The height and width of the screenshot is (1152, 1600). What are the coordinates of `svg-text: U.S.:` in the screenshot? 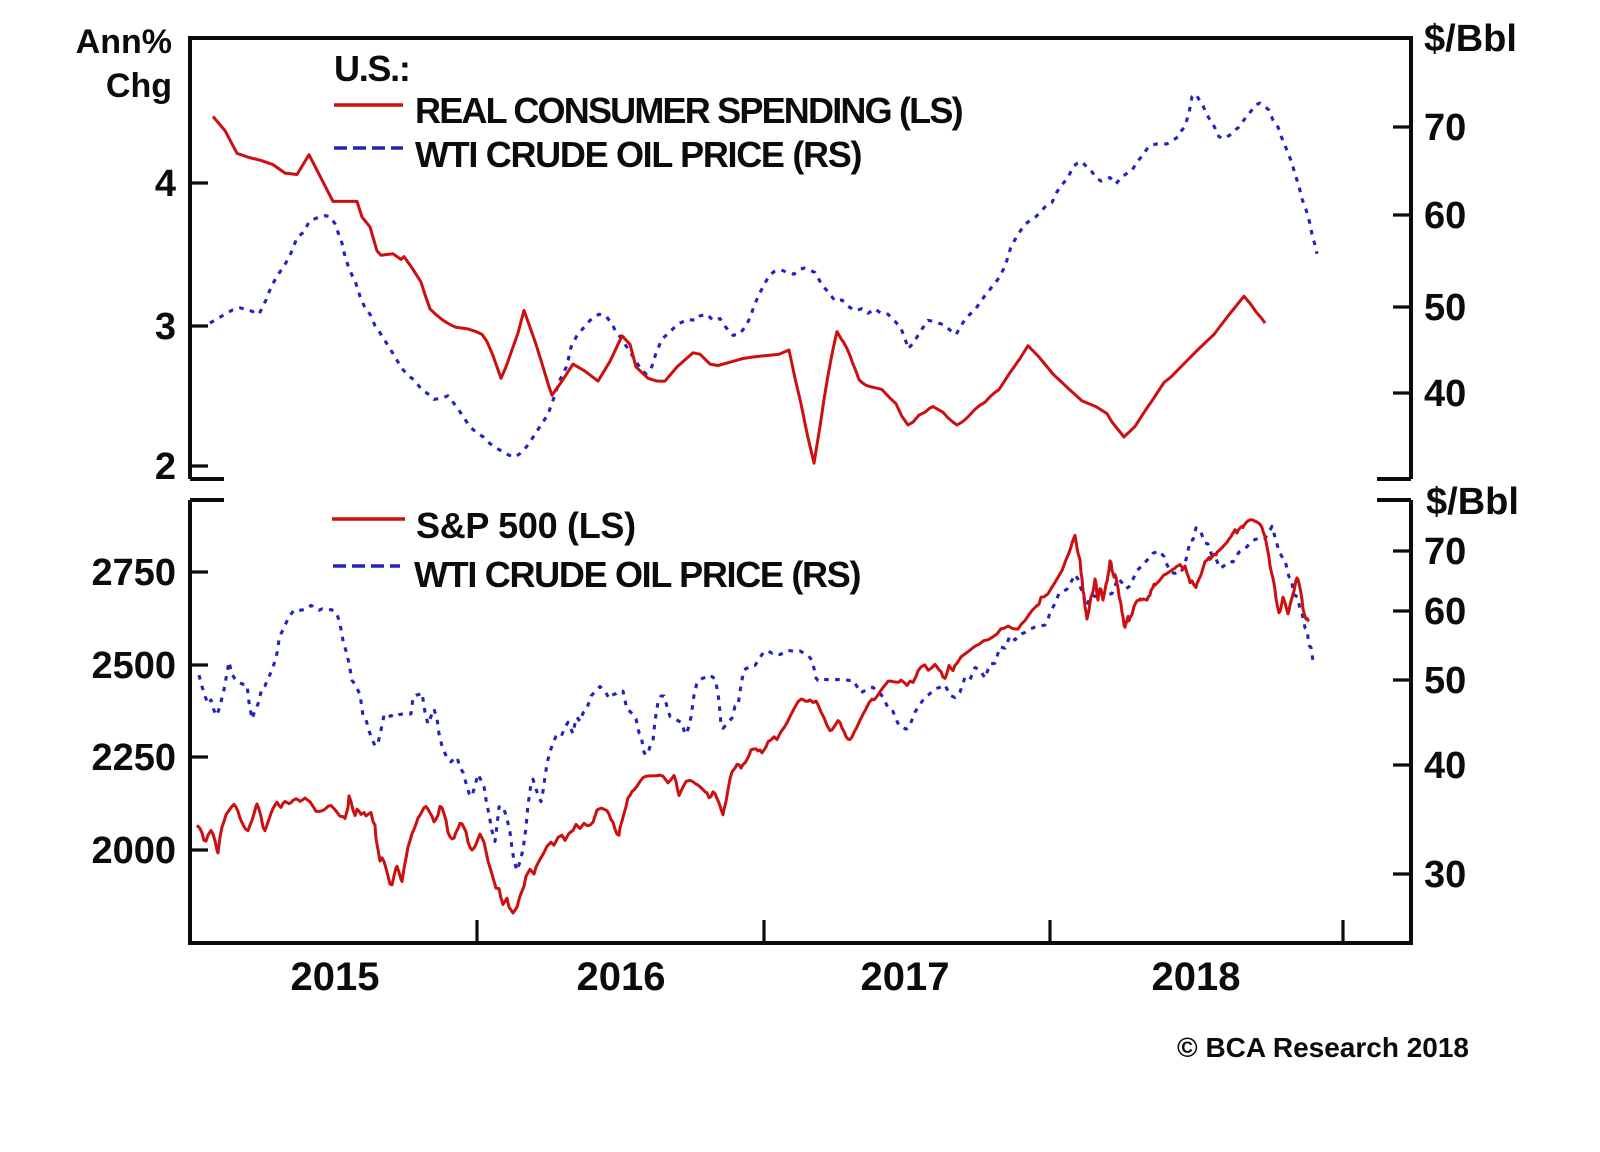 It's located at (372, 68).